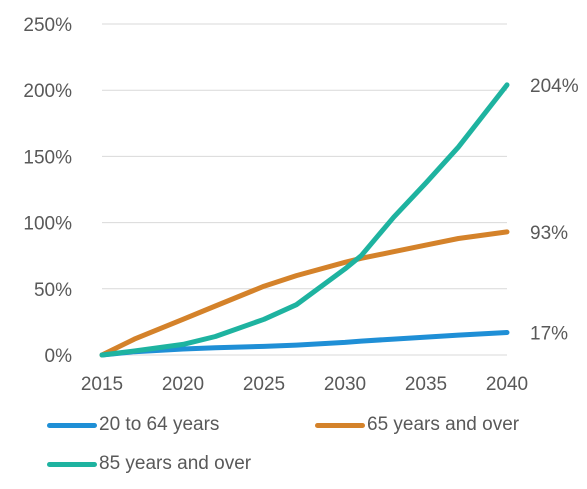 This screenshot has width=587, height=489. What do you see at coordinates (102, 384) in the screenshot?
I see `x-tick-label: 2015` at bounding box center [102, 384].